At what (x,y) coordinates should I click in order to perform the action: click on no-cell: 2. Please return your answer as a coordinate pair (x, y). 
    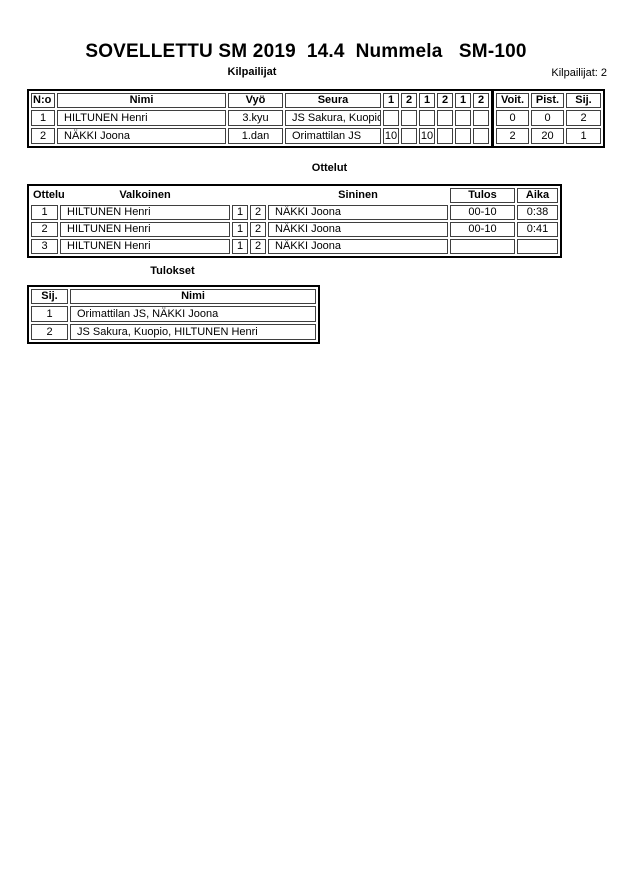
    Looking at the image, I should click on (43, 136).